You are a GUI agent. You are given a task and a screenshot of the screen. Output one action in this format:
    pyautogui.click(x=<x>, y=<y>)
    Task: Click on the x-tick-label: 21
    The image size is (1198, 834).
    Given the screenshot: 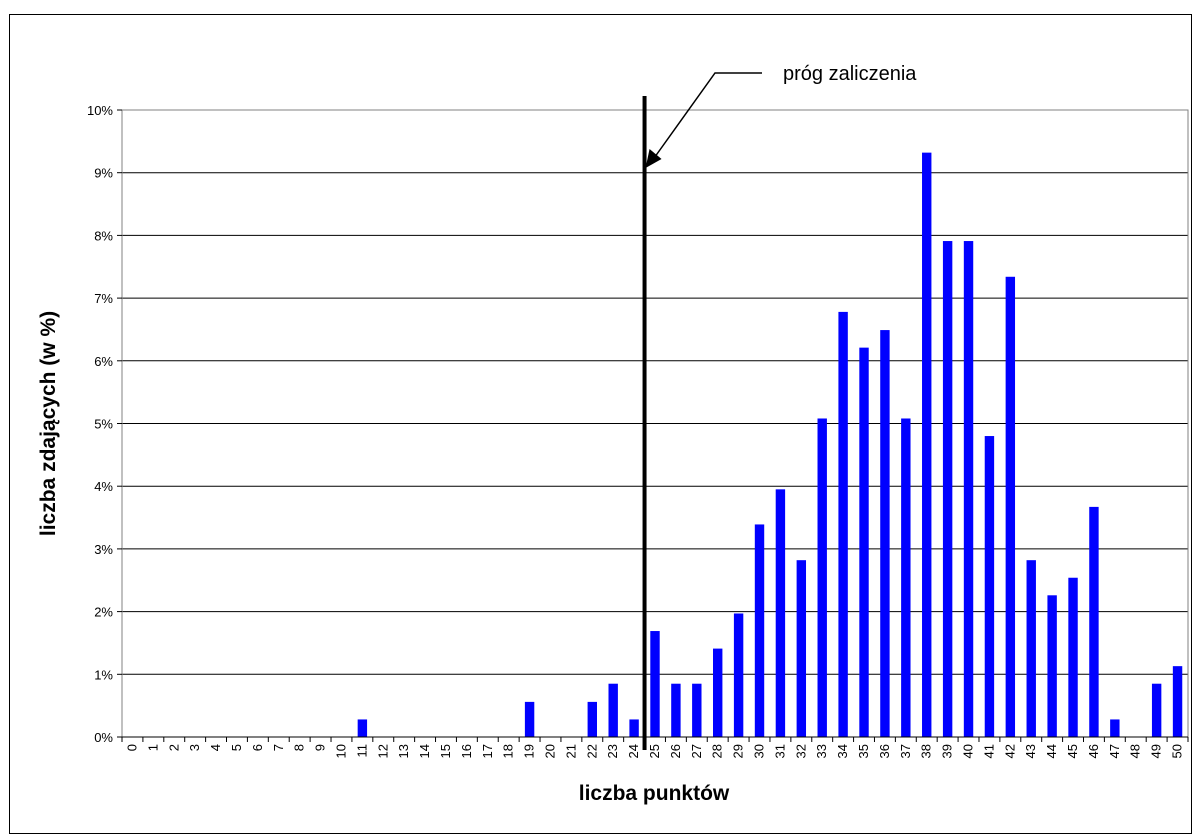 What is the action you would take?
    pyautogui.click(x=570, y=751)
    